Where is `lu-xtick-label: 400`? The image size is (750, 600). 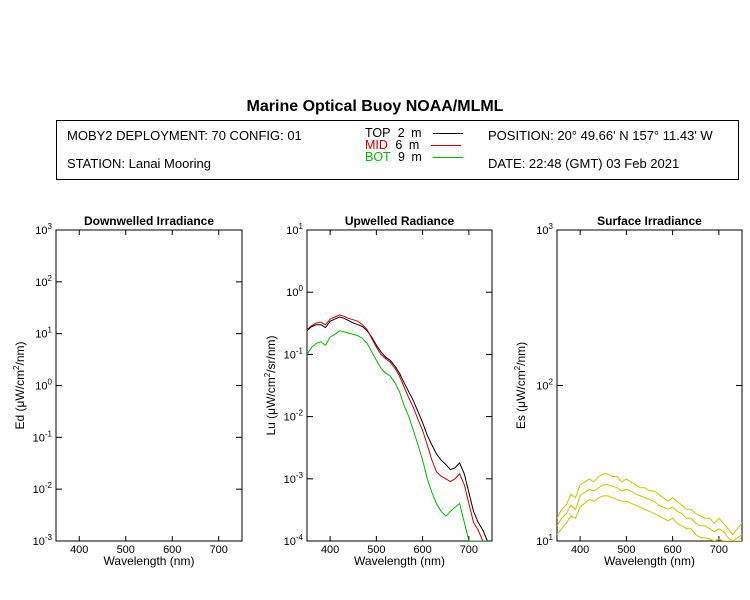 lu-xtick-label: 400 is located at coordinates (330, 550).